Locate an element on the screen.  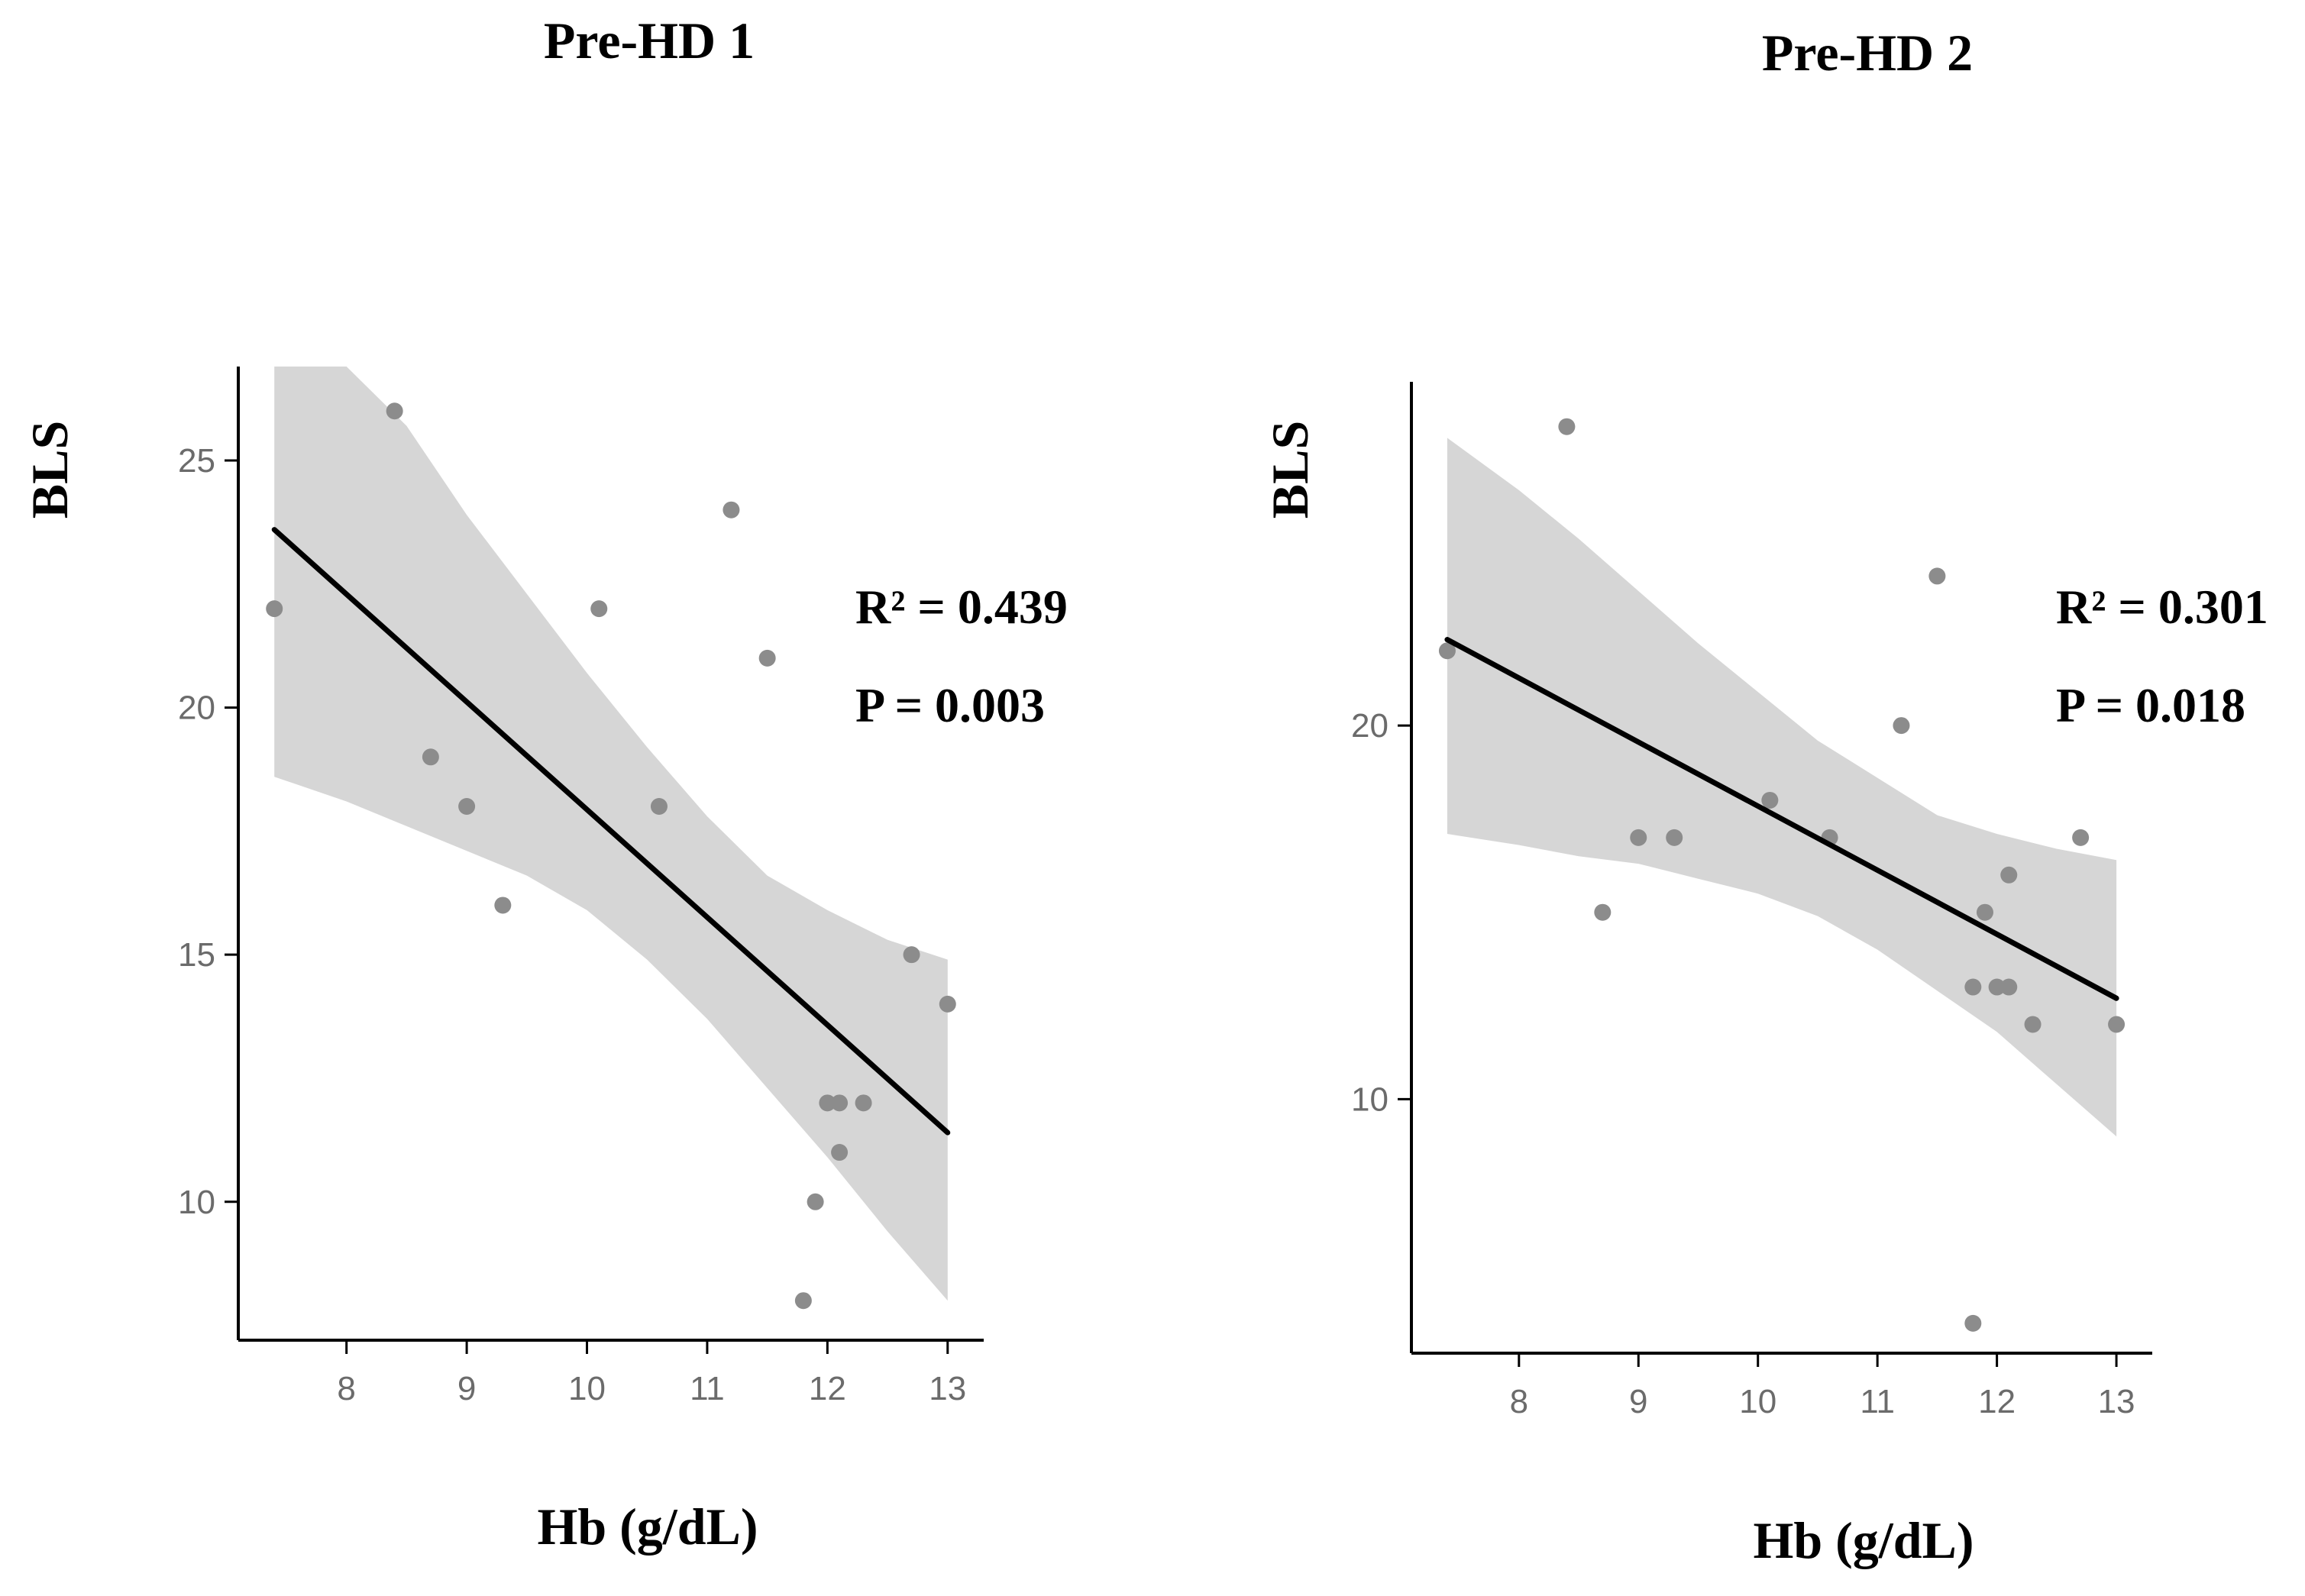
panel-1-y-ticks: 10 15 20 25 is located at coordinates (208, 832).